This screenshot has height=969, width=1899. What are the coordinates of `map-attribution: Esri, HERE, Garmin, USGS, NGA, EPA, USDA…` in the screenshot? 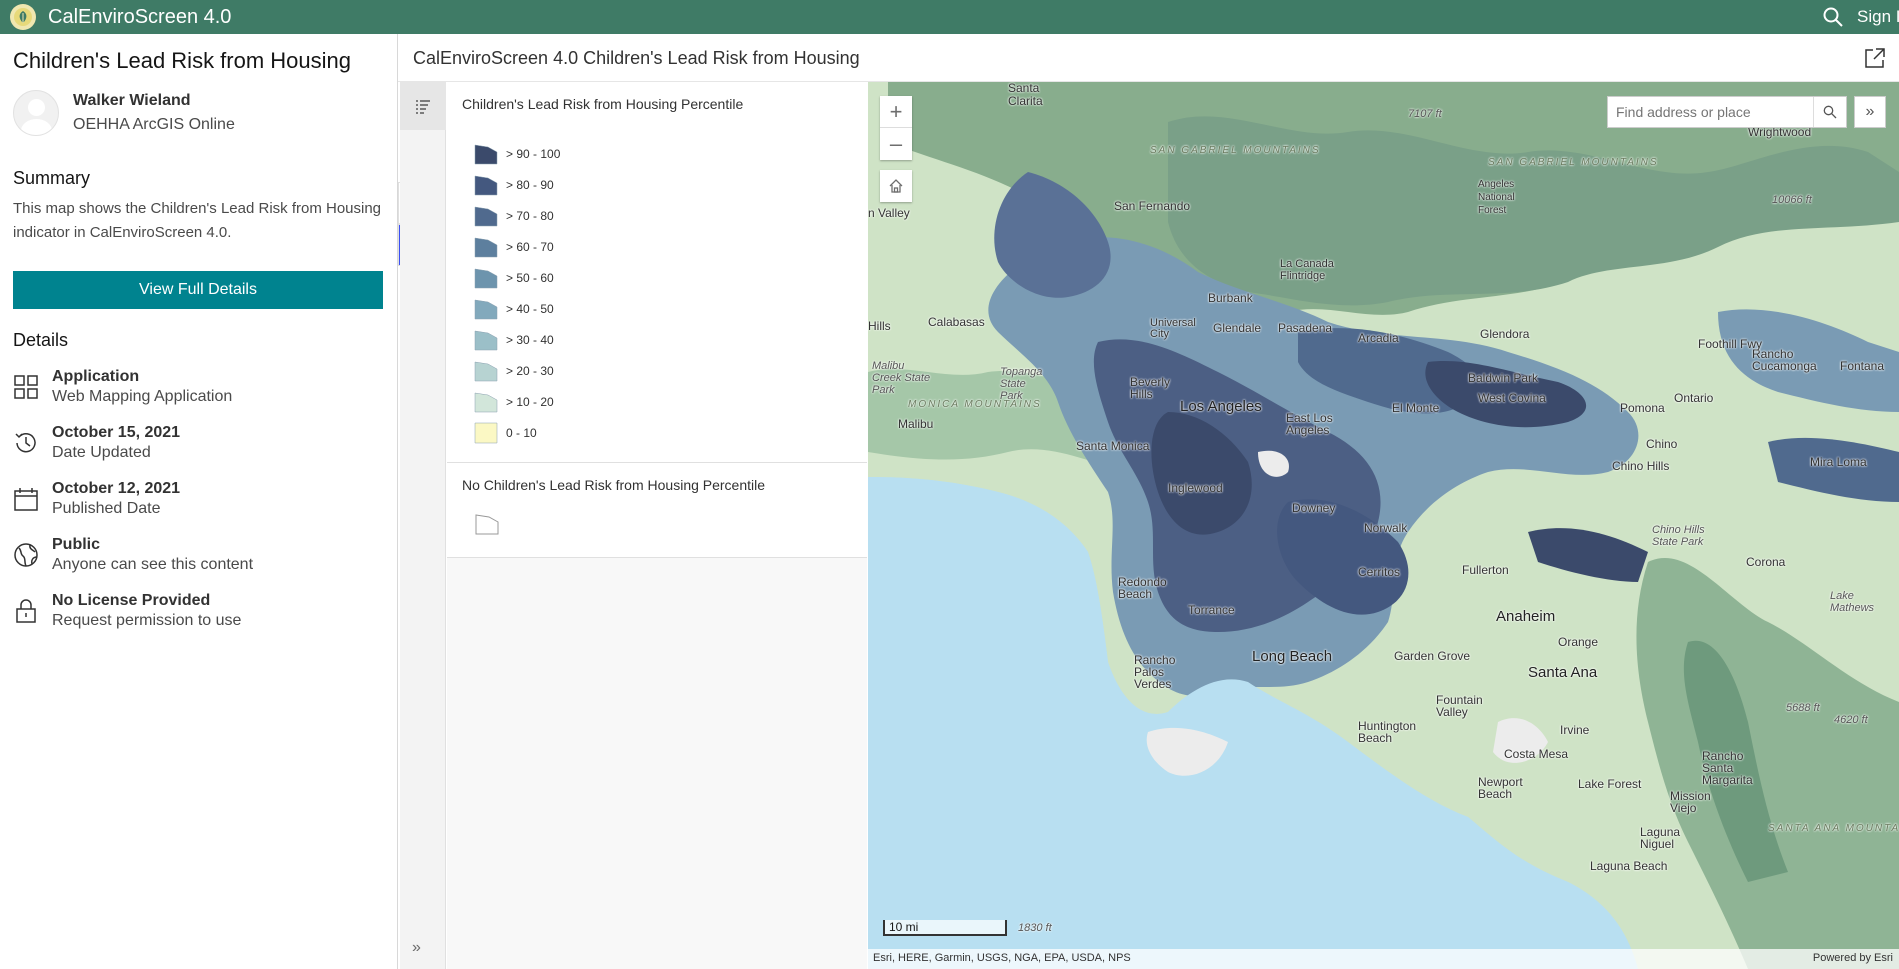 It's located at (1383, 959).